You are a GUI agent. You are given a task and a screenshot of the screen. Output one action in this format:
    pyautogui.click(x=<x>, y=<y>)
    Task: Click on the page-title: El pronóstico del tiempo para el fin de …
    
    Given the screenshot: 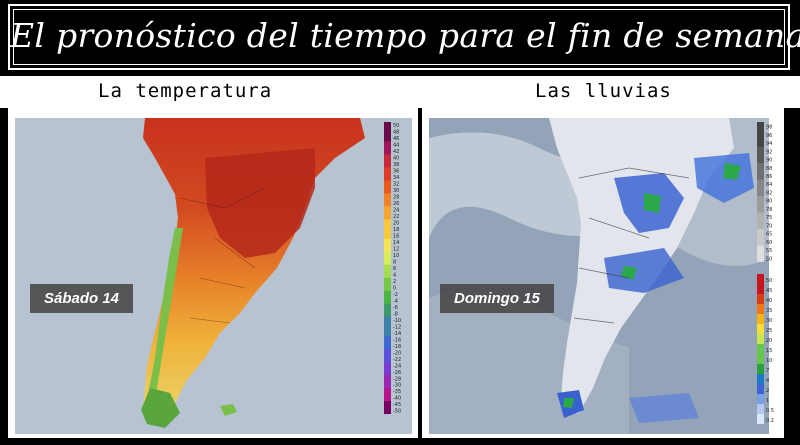 What is the action you would take?
    pyautogui.click(x=405, y=35)
    